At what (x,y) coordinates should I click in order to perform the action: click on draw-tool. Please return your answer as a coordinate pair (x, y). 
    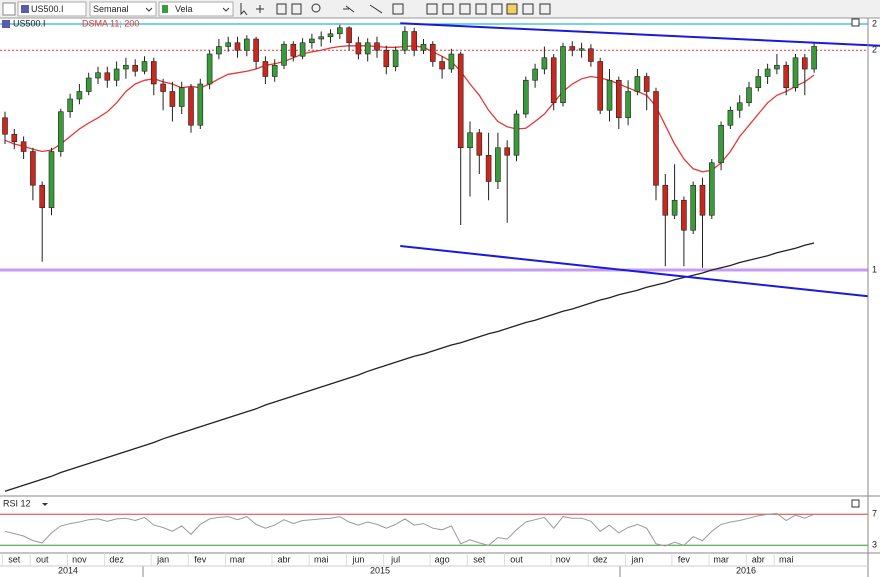
    Looking at the image, I should click on (398, 9).